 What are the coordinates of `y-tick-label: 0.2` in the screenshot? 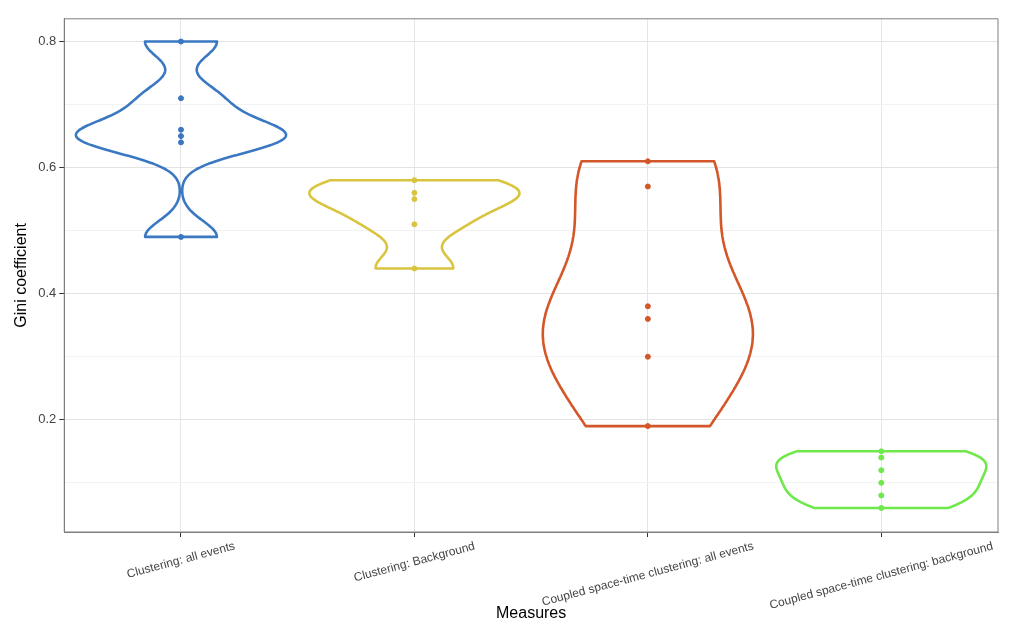 It's located at (47, 419).